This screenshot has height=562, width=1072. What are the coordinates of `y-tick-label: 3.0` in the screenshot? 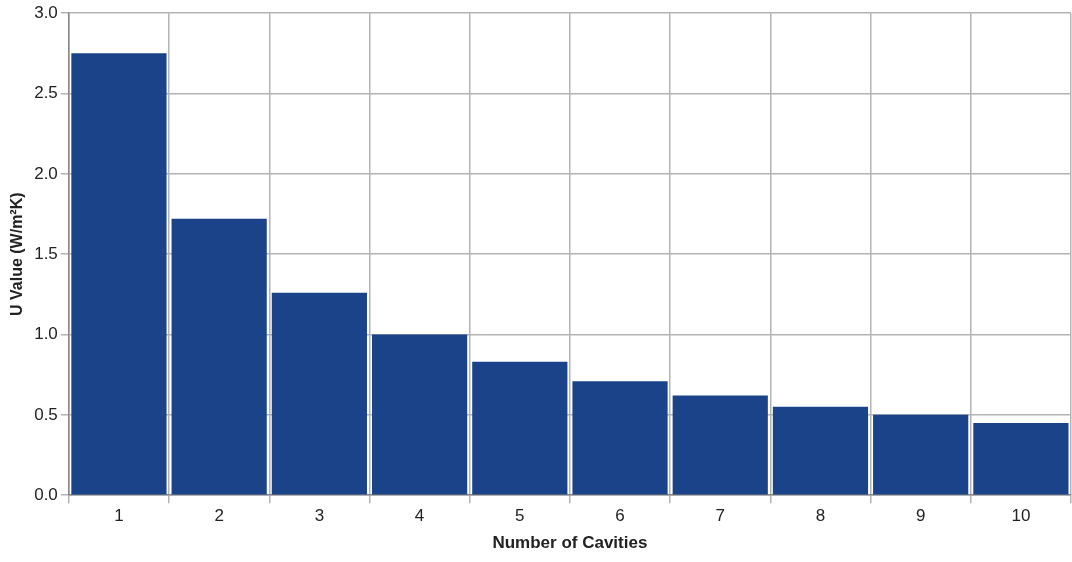 It's located at (46, 12).